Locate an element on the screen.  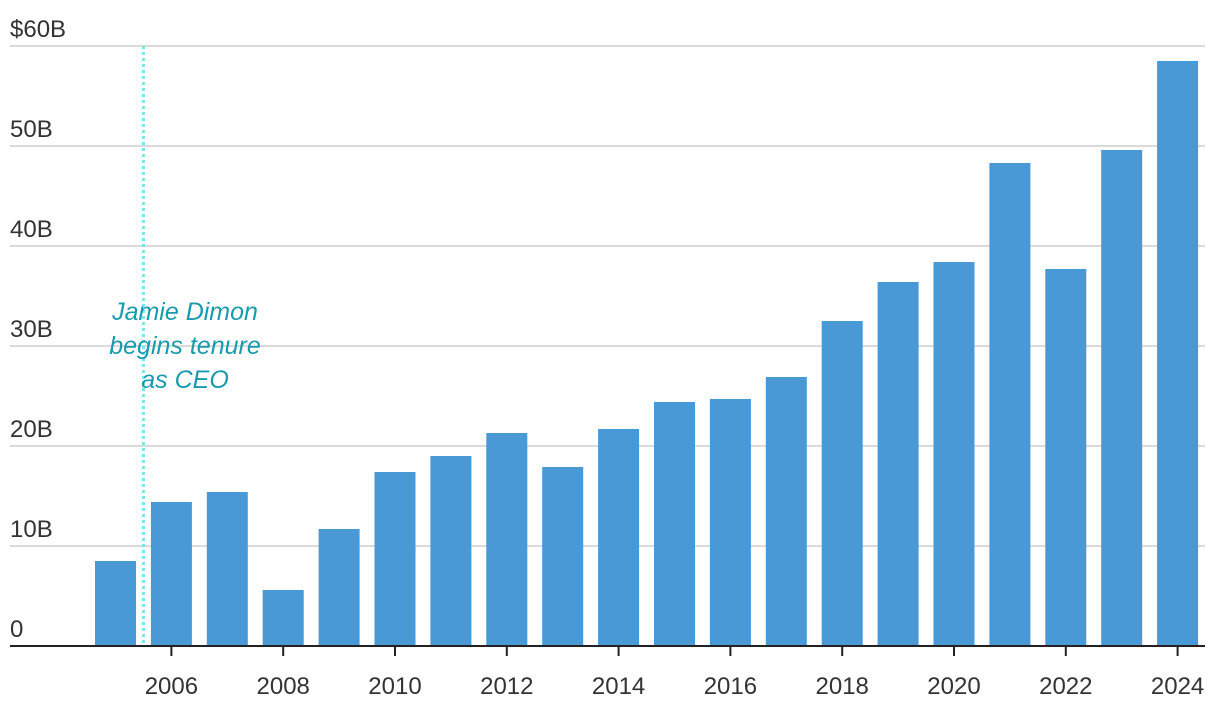
bar-2023 is located at coordinates (1122, 398).